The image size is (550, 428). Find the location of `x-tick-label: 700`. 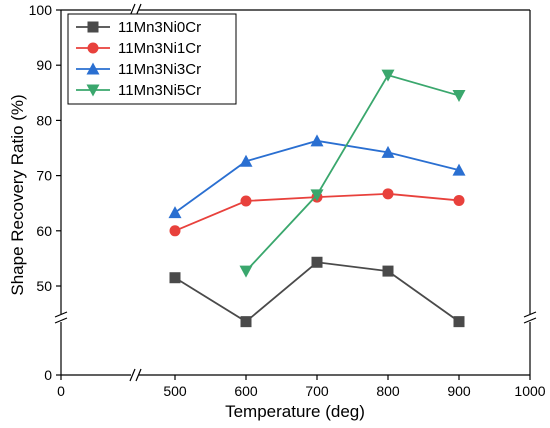

x-tick-label: 700 is located at coordinates (317, 391).